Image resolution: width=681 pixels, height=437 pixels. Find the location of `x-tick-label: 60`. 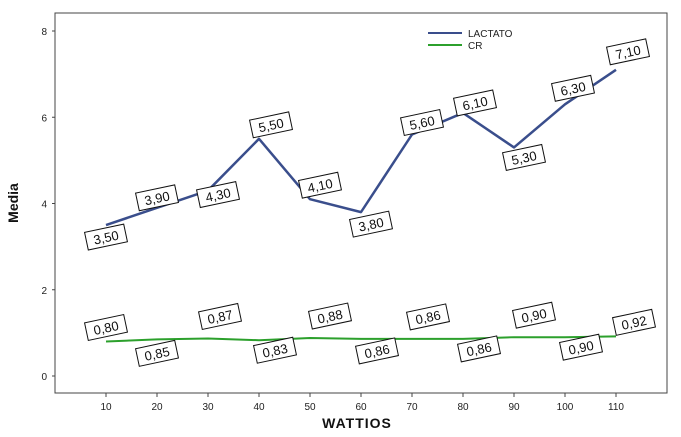

x-tick-label: 60 is located at coordinates (361, 407).